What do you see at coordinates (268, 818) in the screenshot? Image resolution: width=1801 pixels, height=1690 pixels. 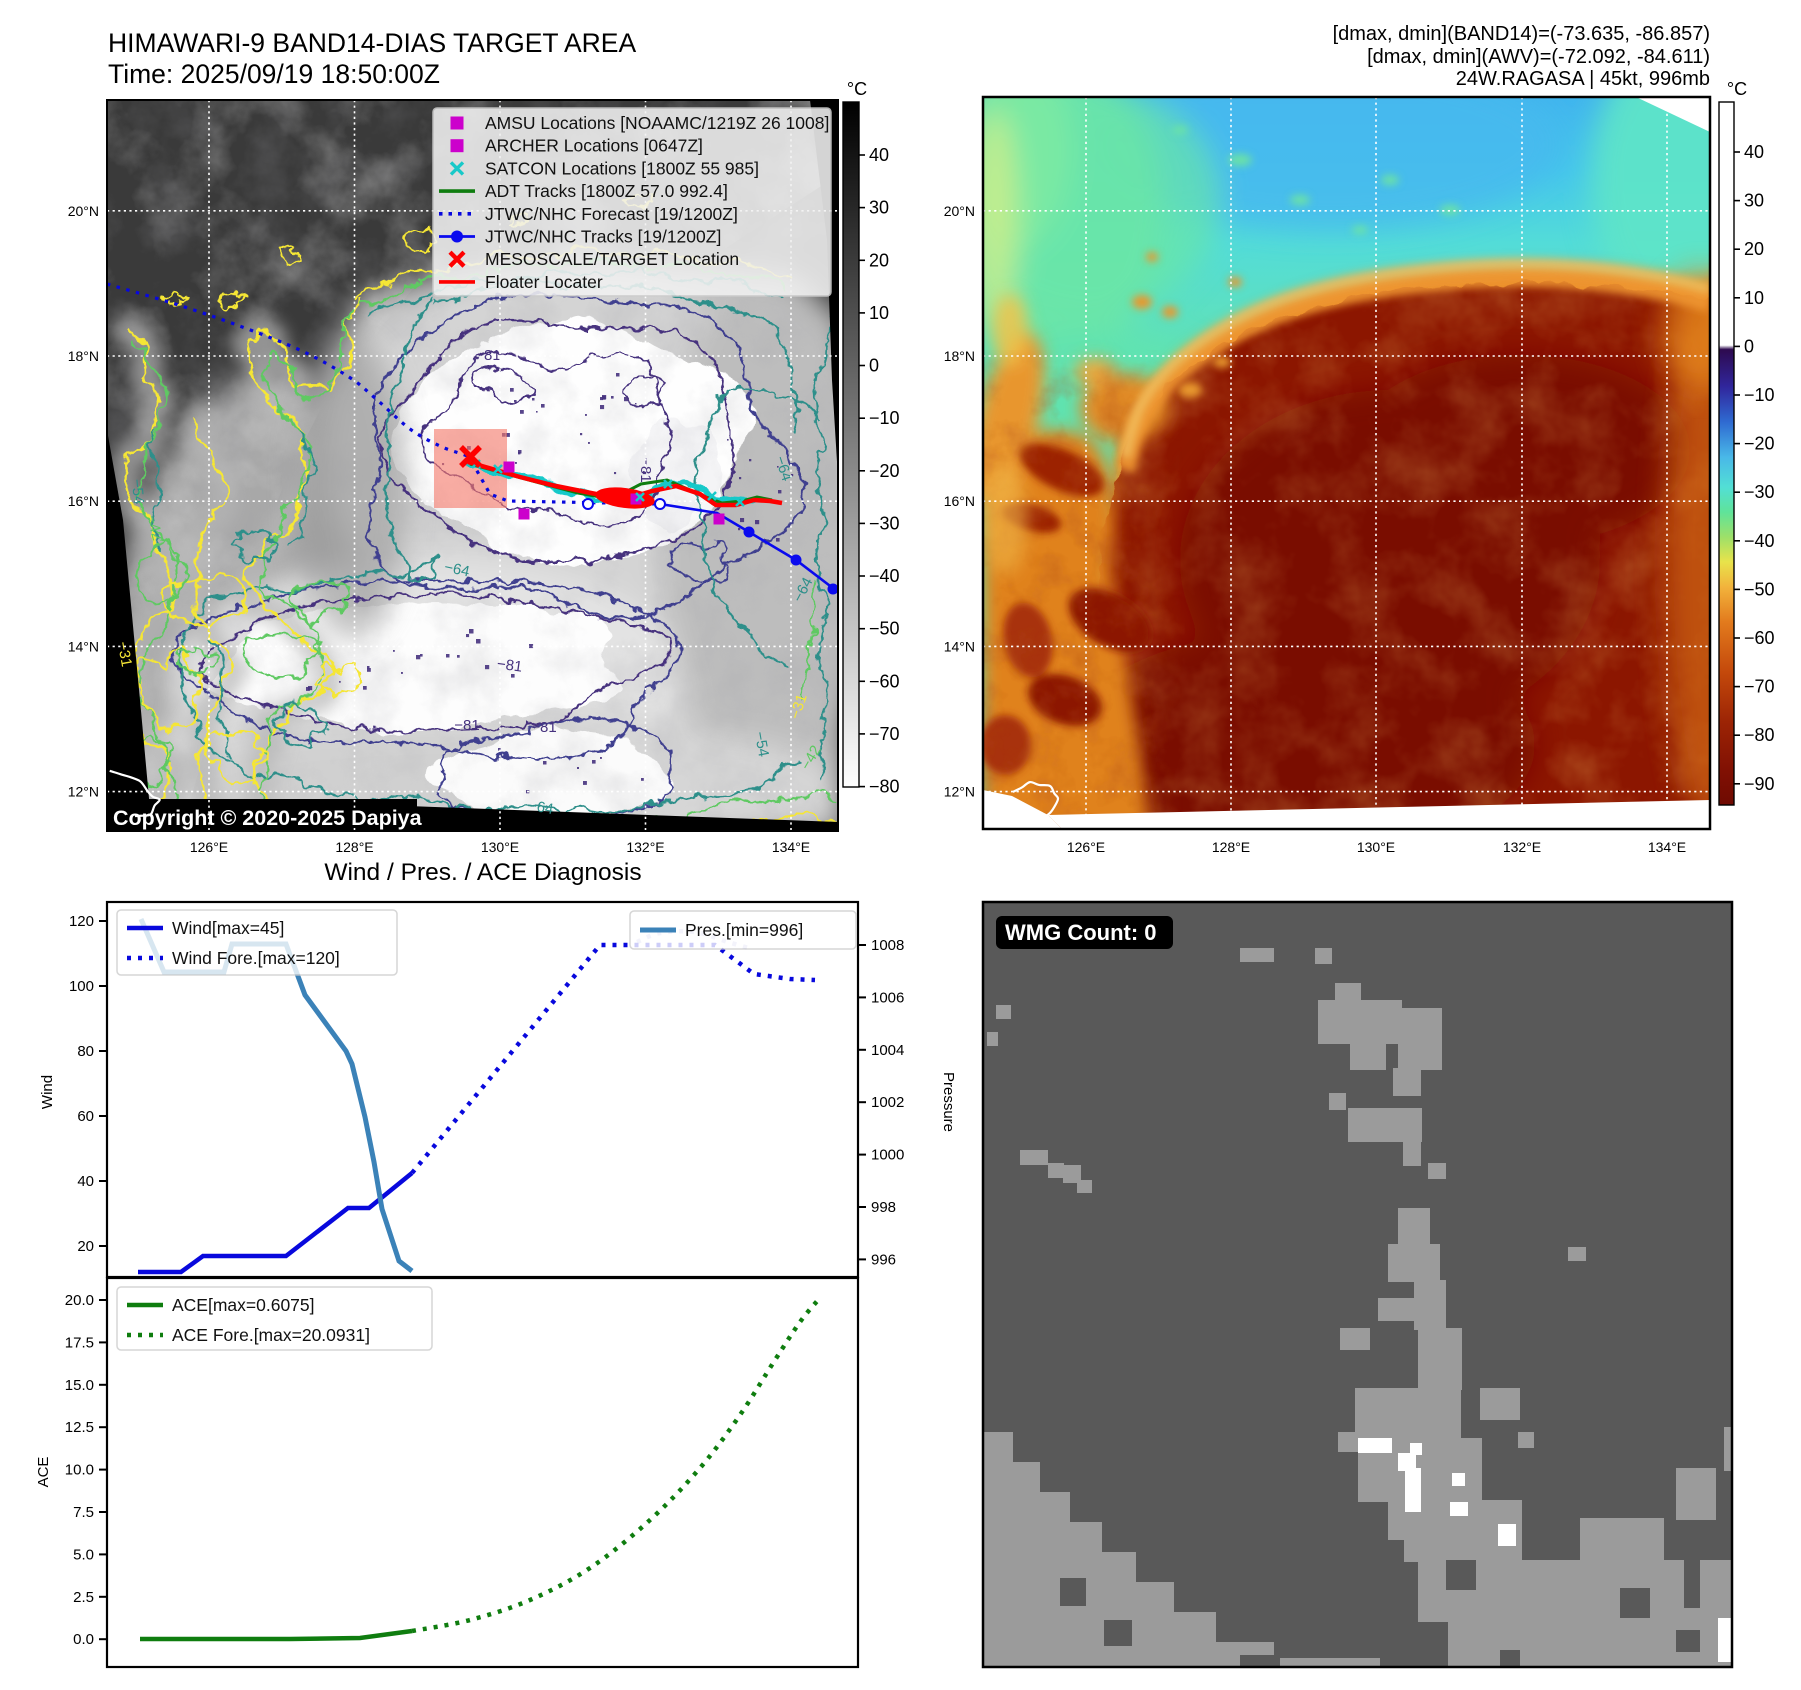 I see `svg-text: Copyright © 2020-2025 Dapiya` at bounding box center [268, 818].